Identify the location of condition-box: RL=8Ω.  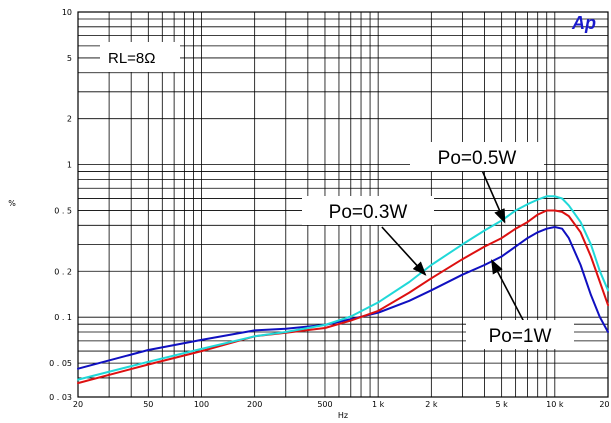
(140, 57).